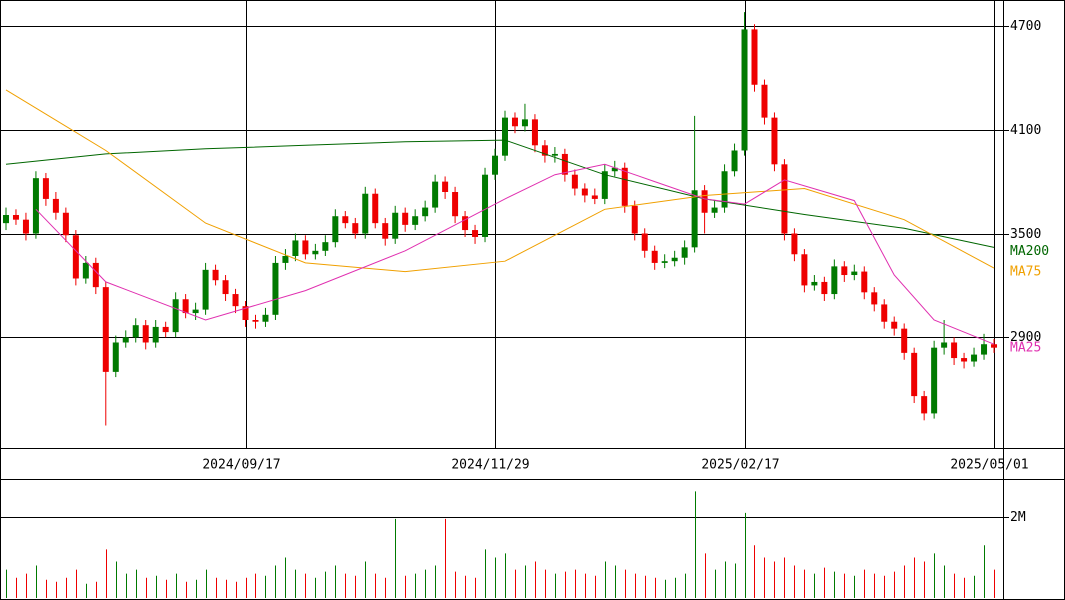  What do you see at coordinates (989, 465) in the screenshot?
I see `x-tick-label: 2025/05/01` at bounding box center [989, 465].